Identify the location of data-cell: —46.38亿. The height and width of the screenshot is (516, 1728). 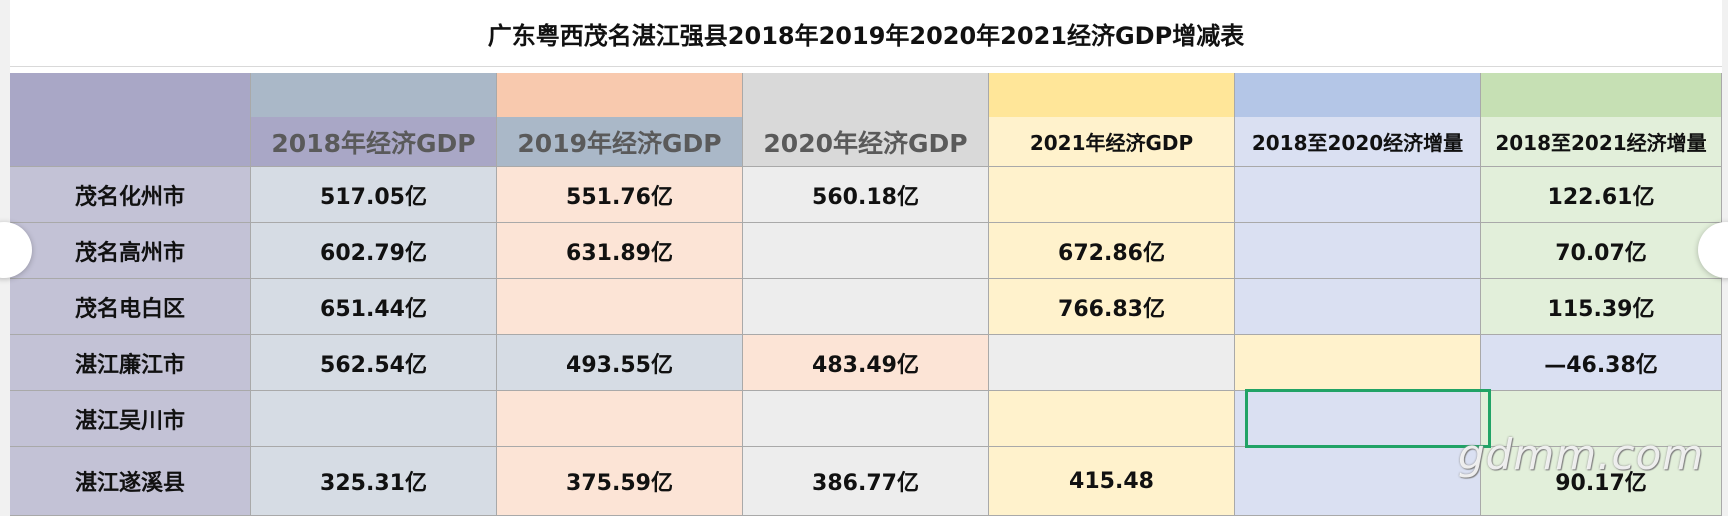
(1601, 363).